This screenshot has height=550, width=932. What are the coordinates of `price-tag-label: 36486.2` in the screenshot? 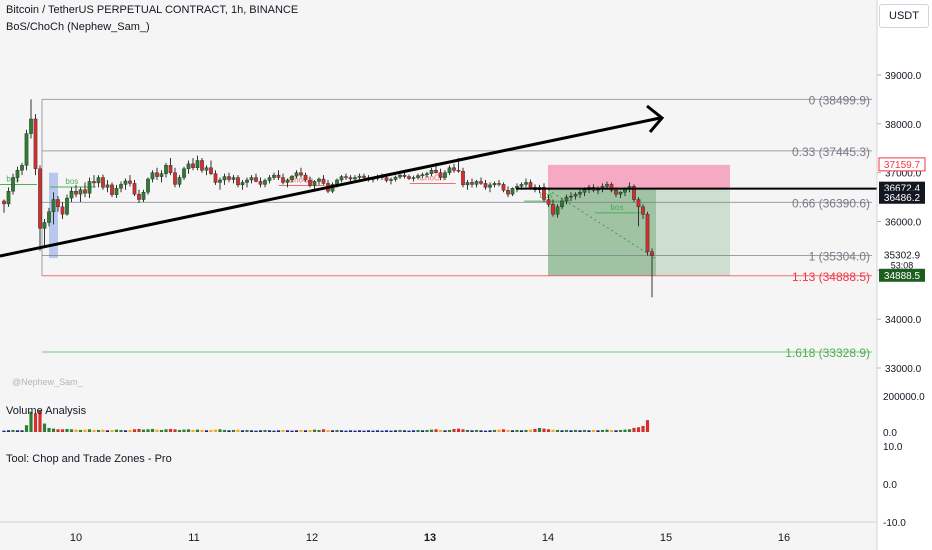 It's located at (902, 198).